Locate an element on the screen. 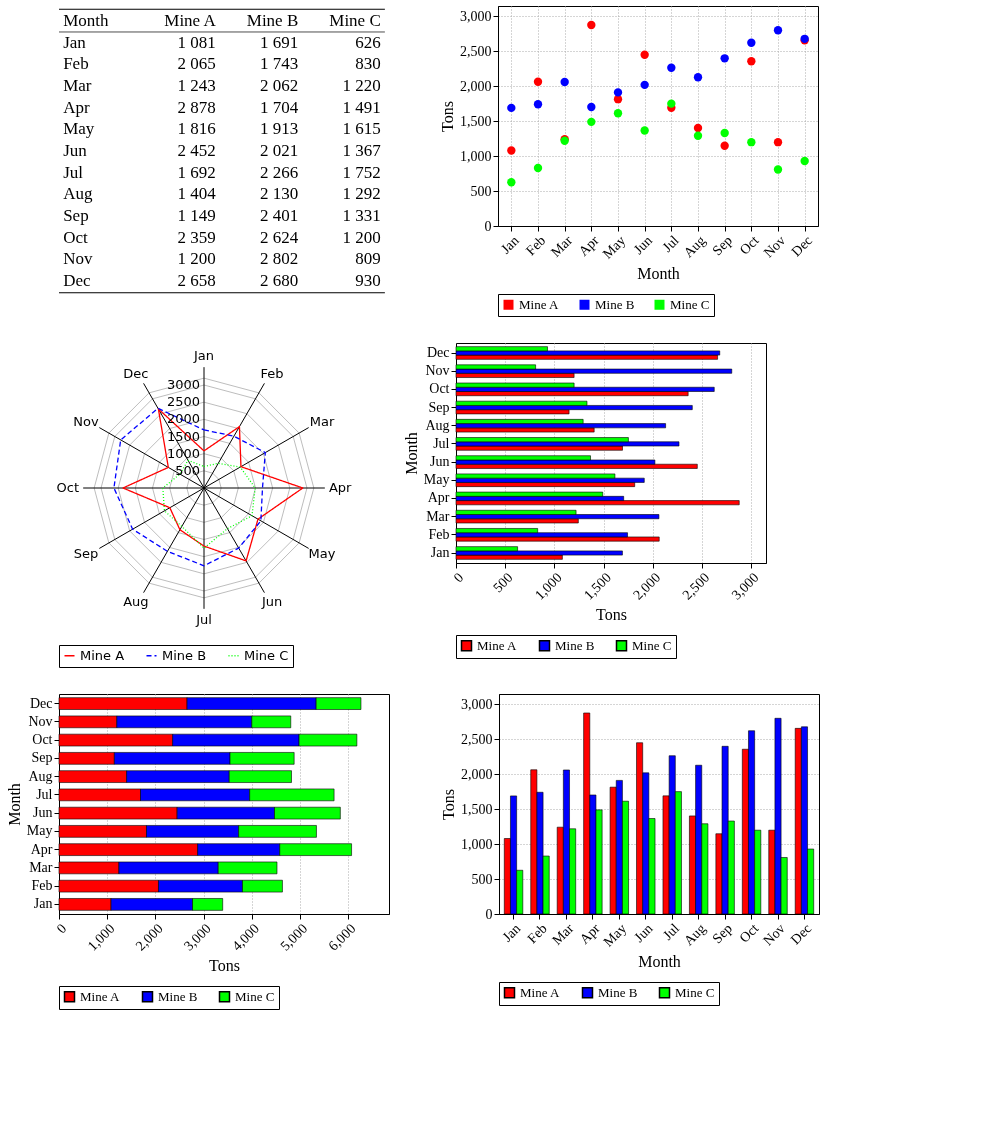 The height and width of the screenshot is (1143, 992). y-tick-label: Jun is located at coordinates (43, 813).